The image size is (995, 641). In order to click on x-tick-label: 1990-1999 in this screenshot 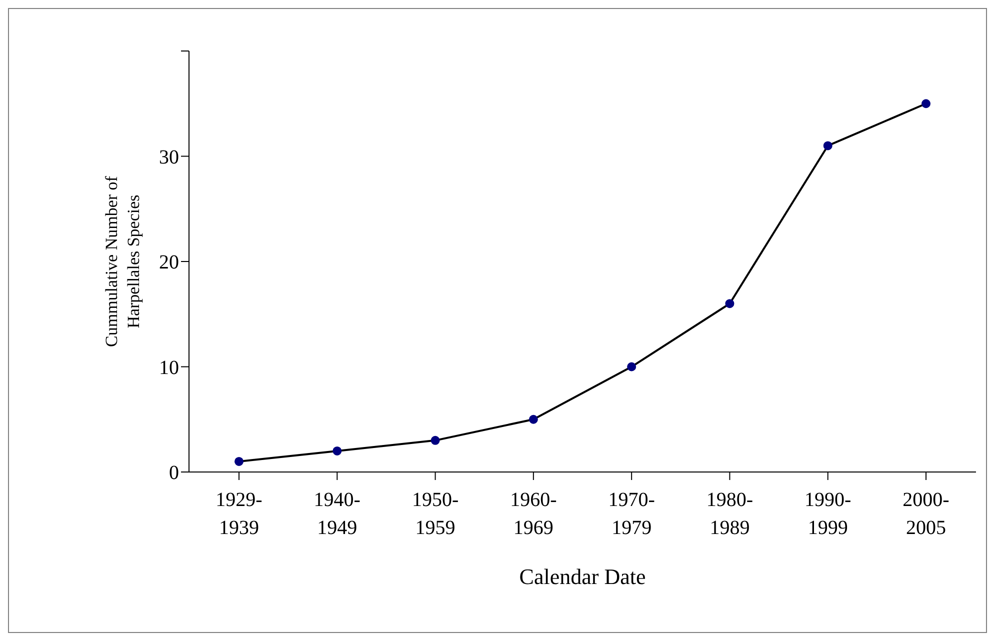, I will do `click(828, 514)`.